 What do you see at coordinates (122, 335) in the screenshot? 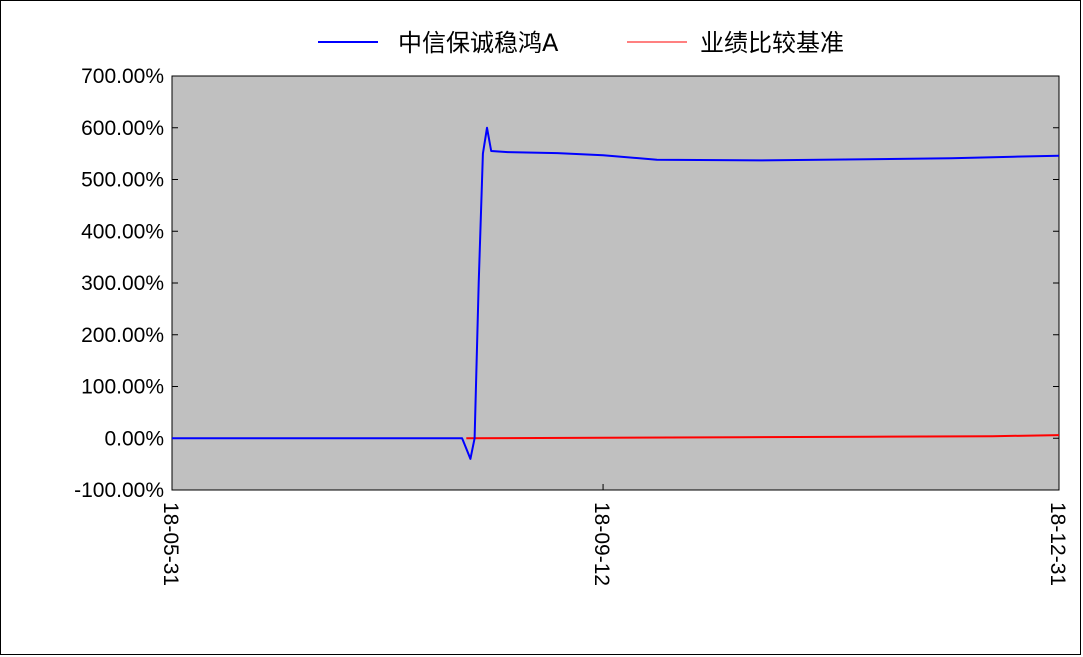
I see `y-tick-label: 200.00%` at bounding box center [122, 335].